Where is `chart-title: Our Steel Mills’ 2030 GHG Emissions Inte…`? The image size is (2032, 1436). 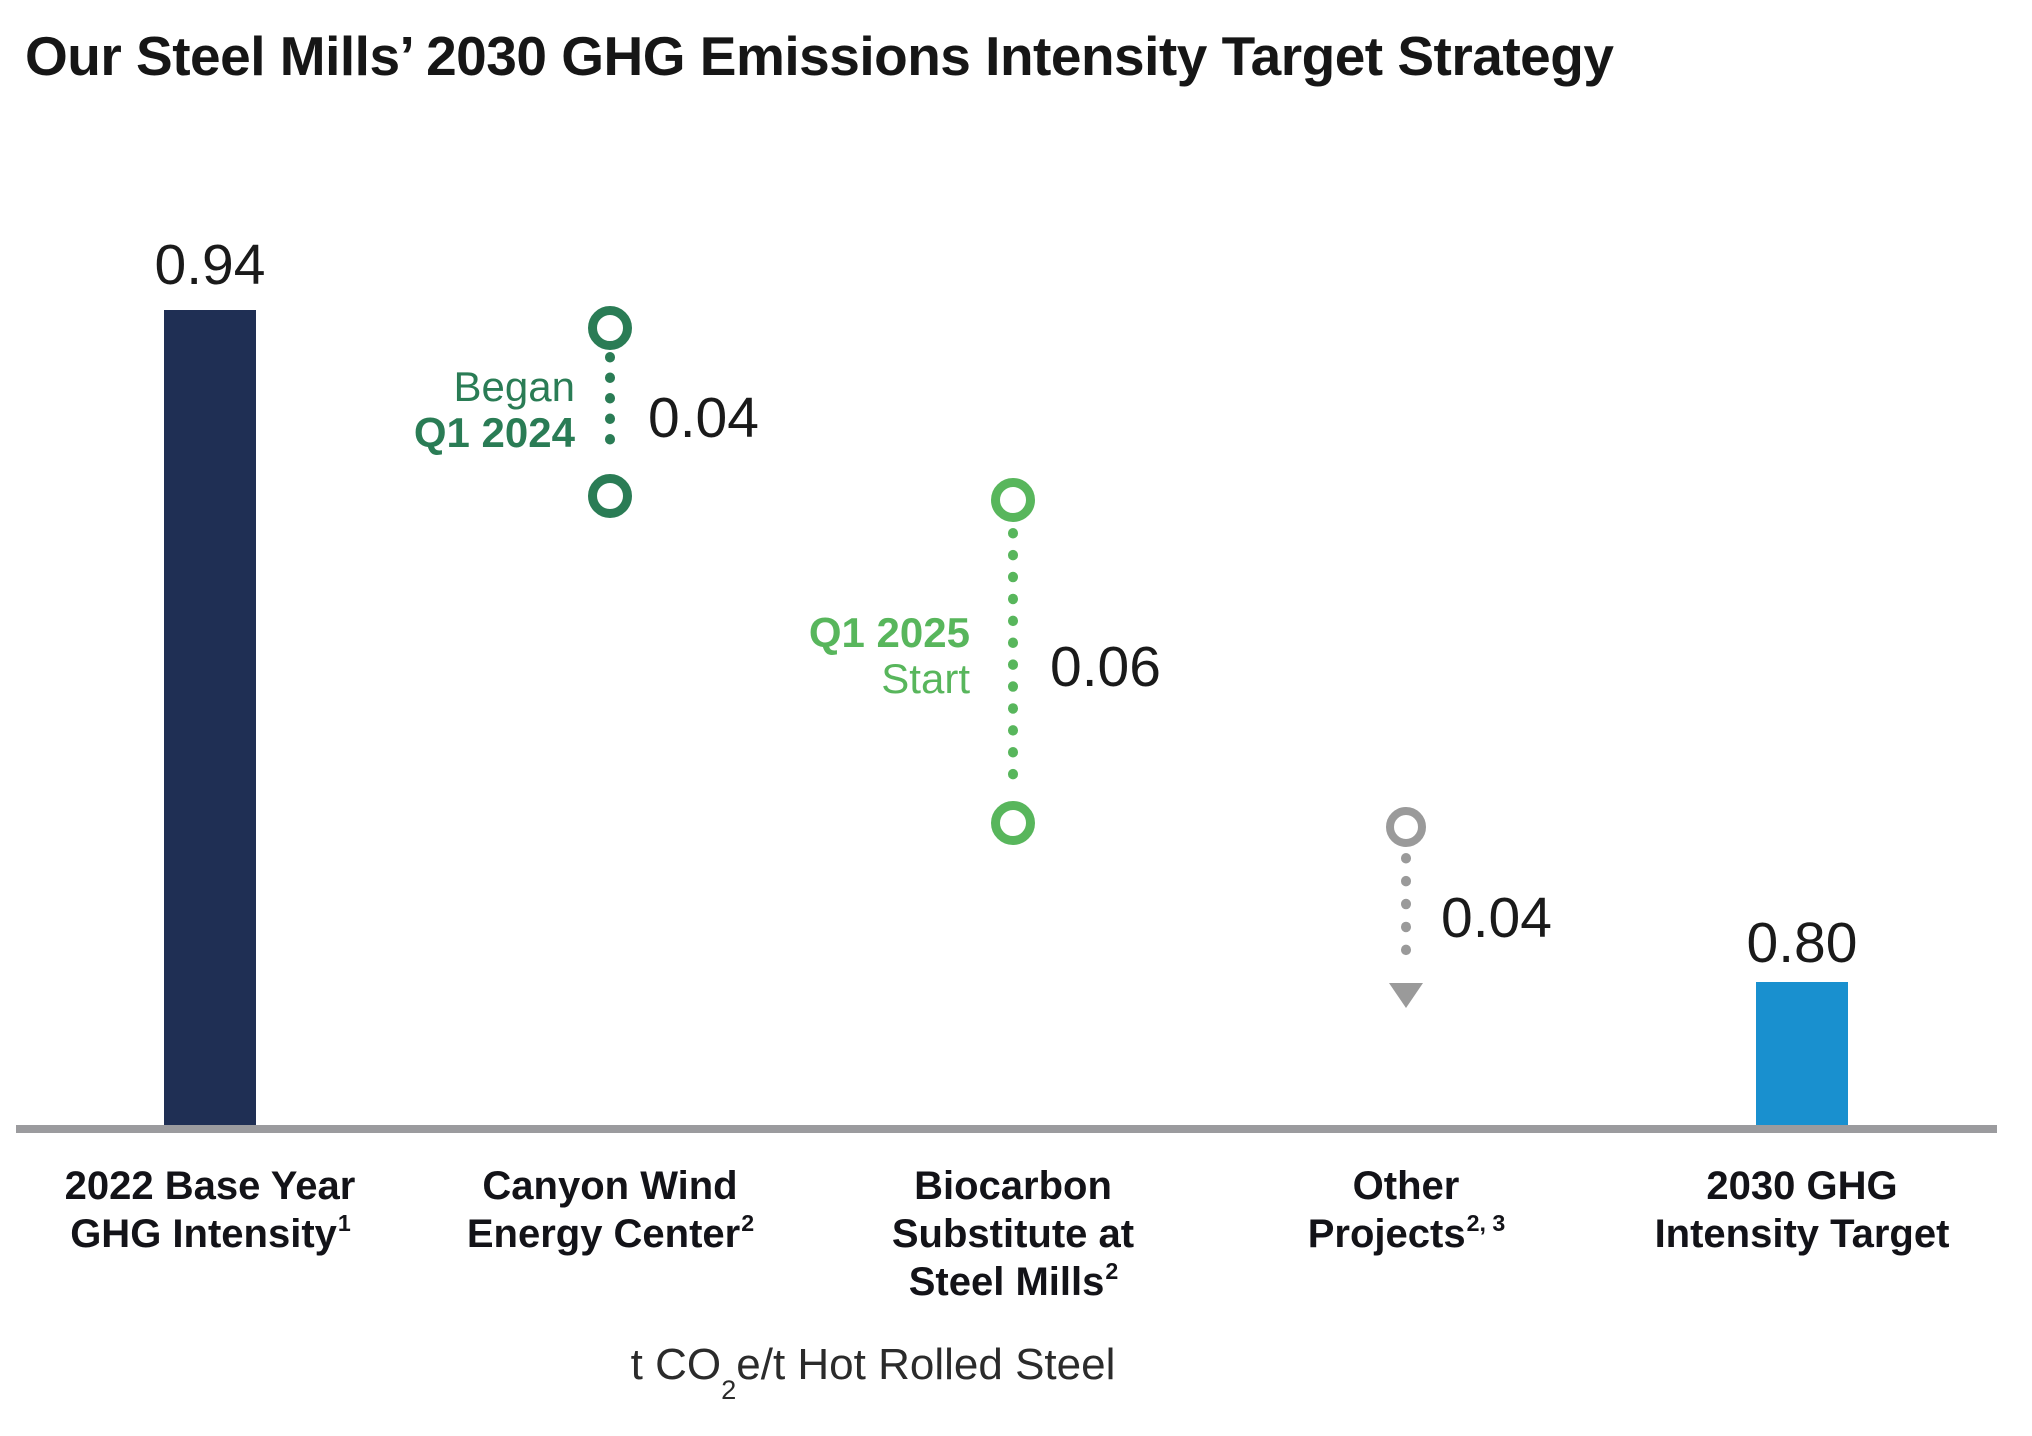
chart-title: Our Steel Mills’ 2030 GHG Emissions Inte… is located at coordinates (819, 56).